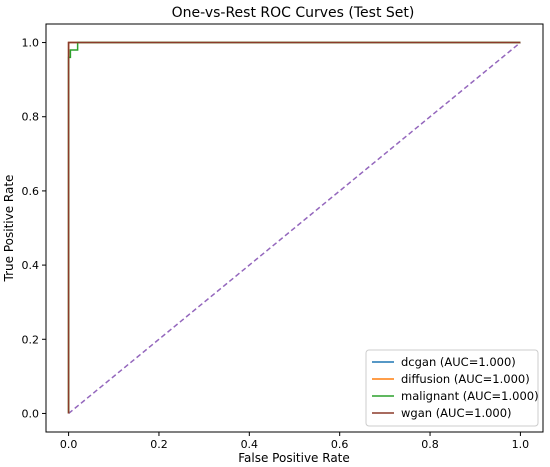  What do you see at coordinates (294, 458) in the screenshot?
I see `x-axis-title: False Positive Rate` at bounding box center [294, 458].